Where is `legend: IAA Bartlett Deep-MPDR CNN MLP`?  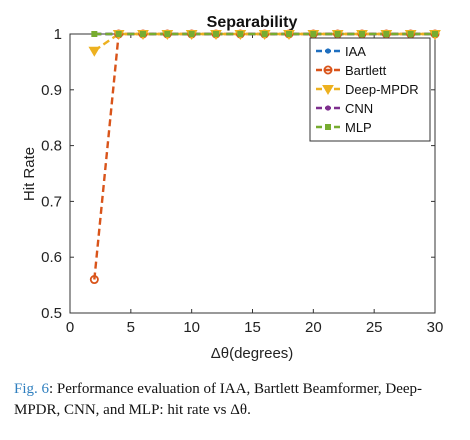
legend: IAA Bartlett Deep-MPDR CNN MLP is located at coordinates (370, 89).